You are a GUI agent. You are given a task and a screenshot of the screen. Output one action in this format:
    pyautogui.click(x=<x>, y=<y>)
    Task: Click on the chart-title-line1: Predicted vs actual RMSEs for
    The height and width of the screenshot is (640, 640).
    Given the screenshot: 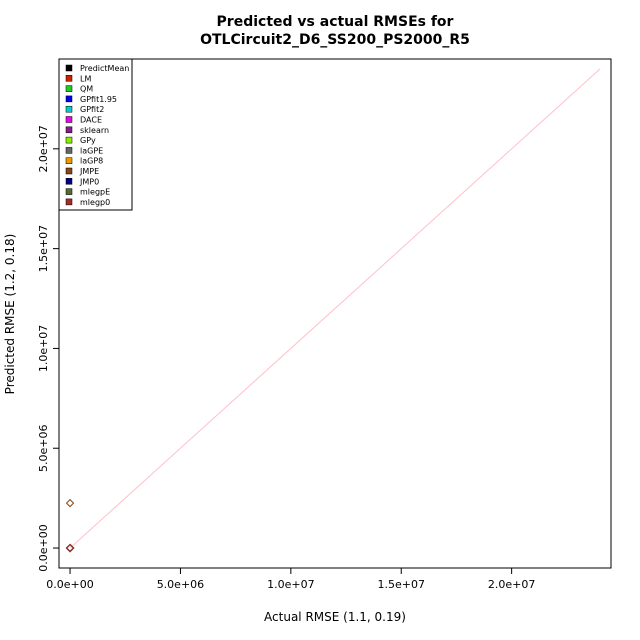 What is the action you would take?
    pyautogui.click(x=335, y=22)
    